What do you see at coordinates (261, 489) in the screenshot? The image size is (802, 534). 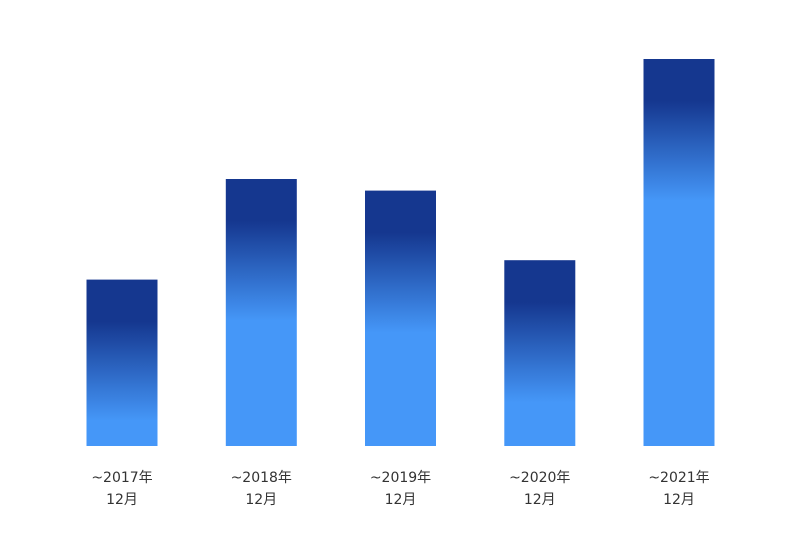 I see `x-tick-label-1: ~2018年 12月` at bounding box center [261, 489].